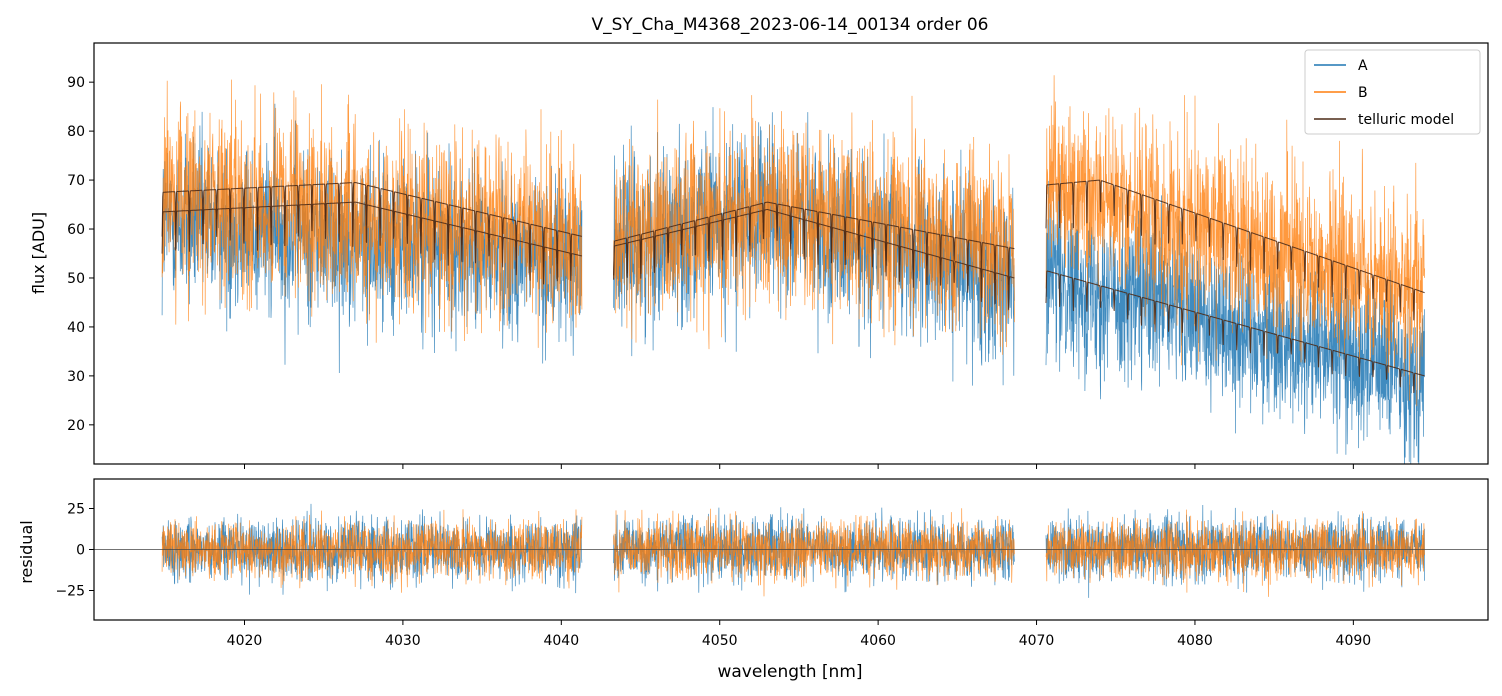 The width and height of the screenshot is (1502, 696). Describe the element at coordinates (798, 466) in the screenshot. I see `flux-x-axis-ticks` at that location.